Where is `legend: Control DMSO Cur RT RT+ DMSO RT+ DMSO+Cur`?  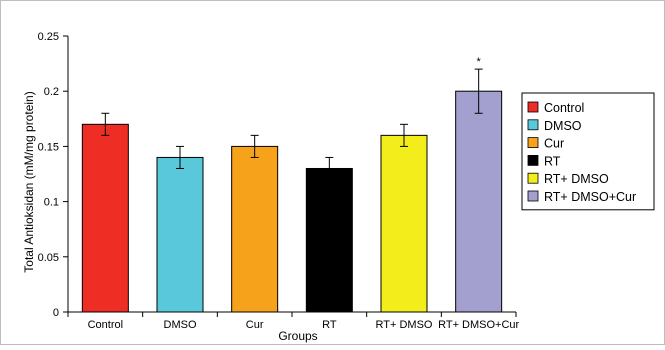 legend: Control DMSO Cur RT RT+ DMSO RT+ DMSO+Cur is located at coordinates (588, 151).